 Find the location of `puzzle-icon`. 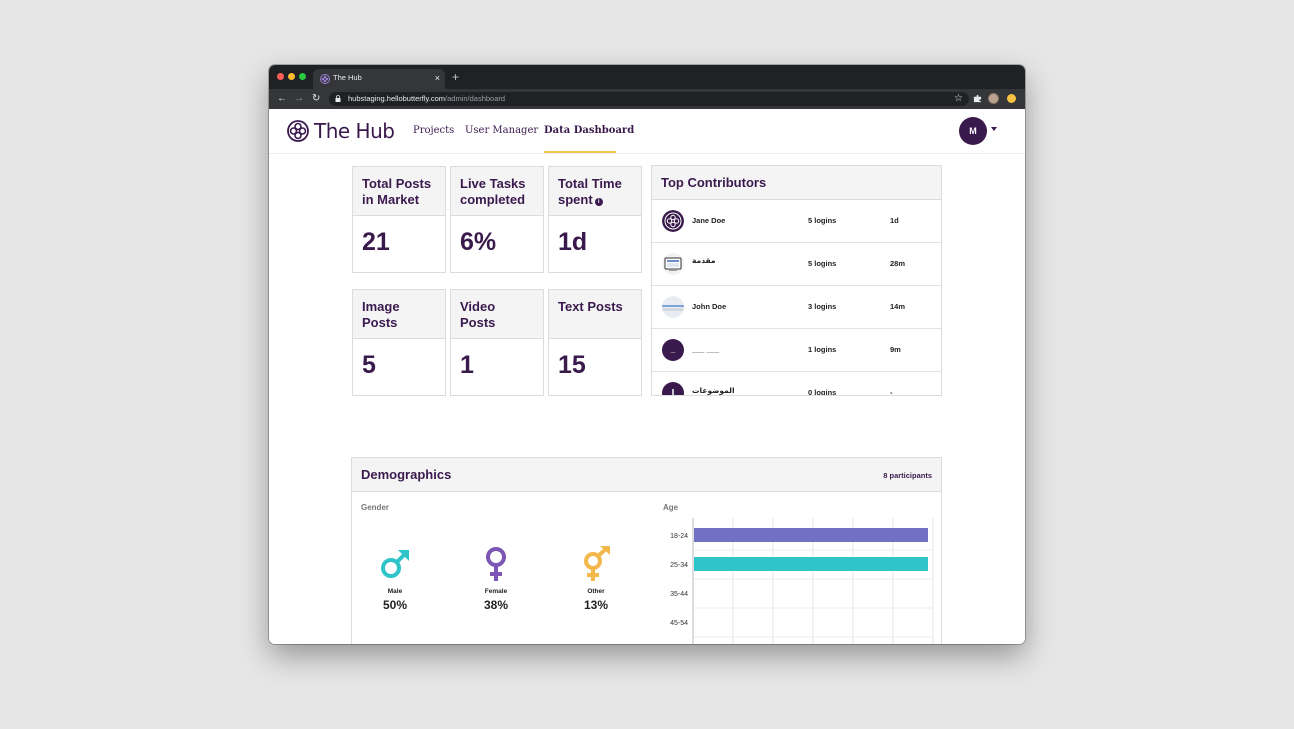

puzzle-icon is located at coordinates (977, 98).